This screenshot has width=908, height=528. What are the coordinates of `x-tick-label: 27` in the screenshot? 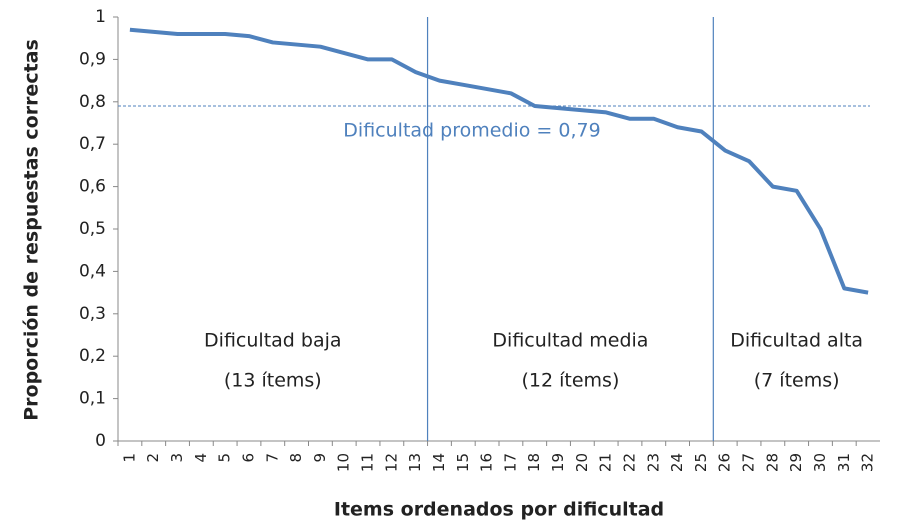 It's located at (749, 462).